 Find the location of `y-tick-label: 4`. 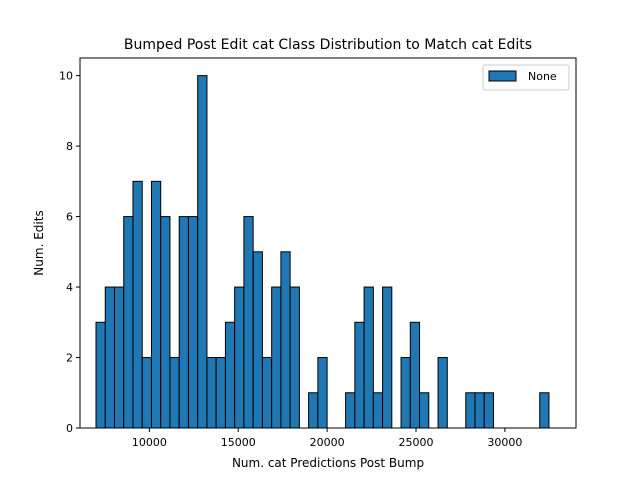

y-tick-label: 4 is located at coordinates (69, 287).